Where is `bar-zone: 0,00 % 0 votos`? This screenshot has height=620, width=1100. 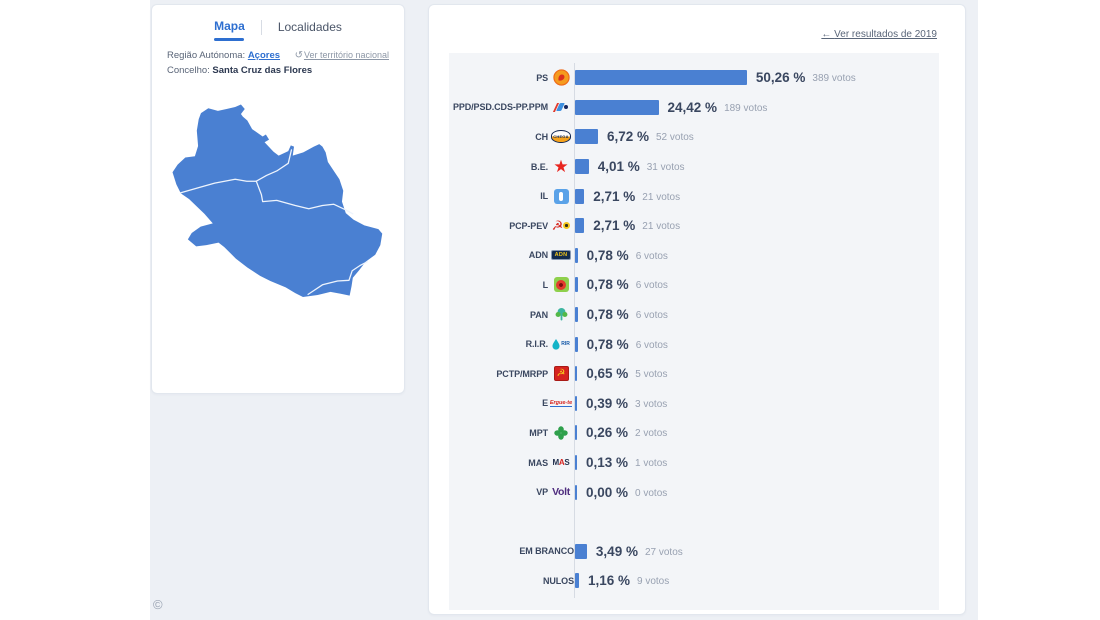 bar-zone: 0,00 % 0 votos is located at coordinates (757, 492).